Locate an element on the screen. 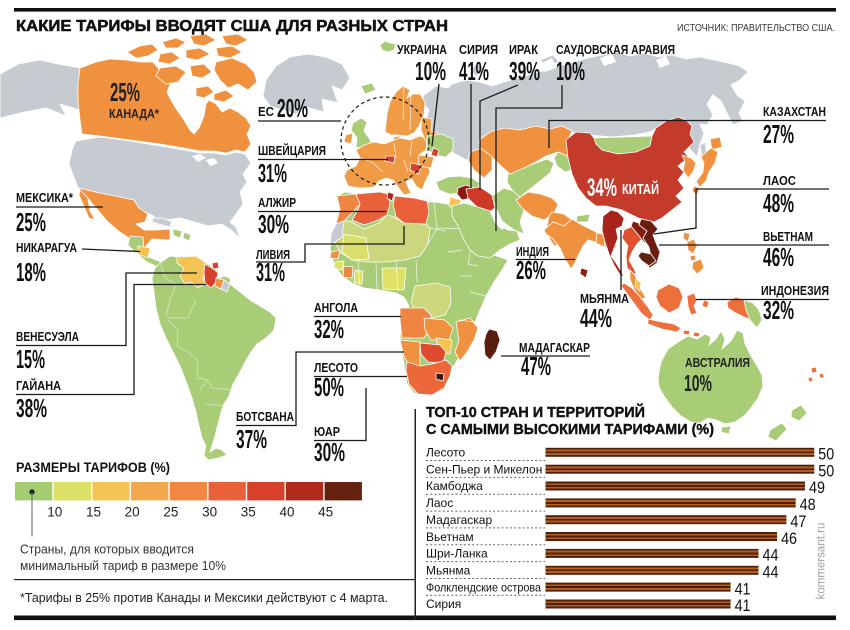  svg-text: ТОП-10 СТРАН И ТЕРРИТОРИЙ is located at coordinates (535, 412).